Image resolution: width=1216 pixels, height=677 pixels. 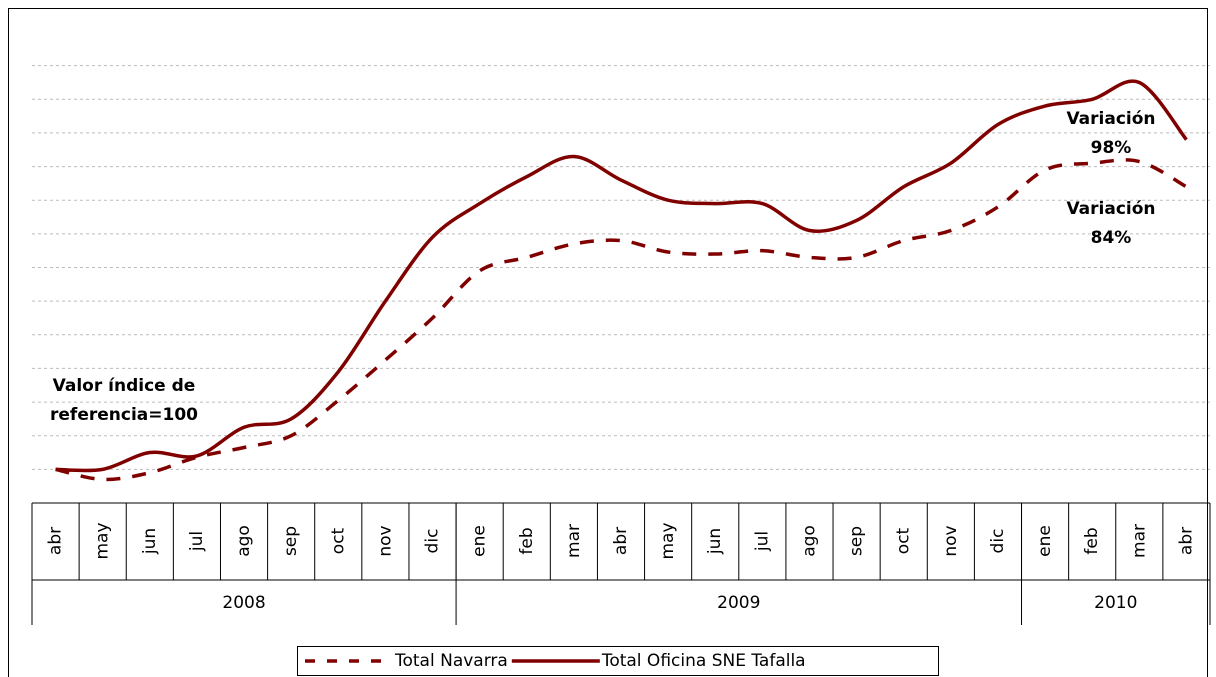 I want to click on legend-box, so click(x=618, y=661).